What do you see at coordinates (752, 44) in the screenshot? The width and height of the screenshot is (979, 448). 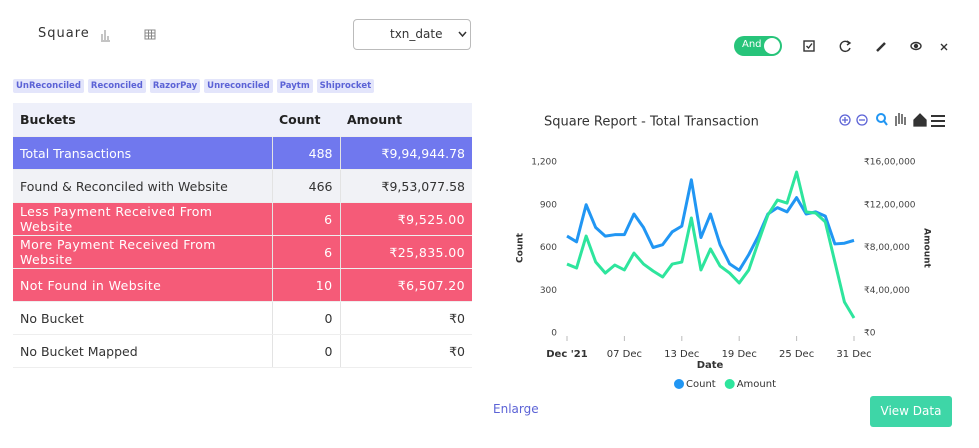 I see `toggle-label: And` at bounding box center [752, 44].